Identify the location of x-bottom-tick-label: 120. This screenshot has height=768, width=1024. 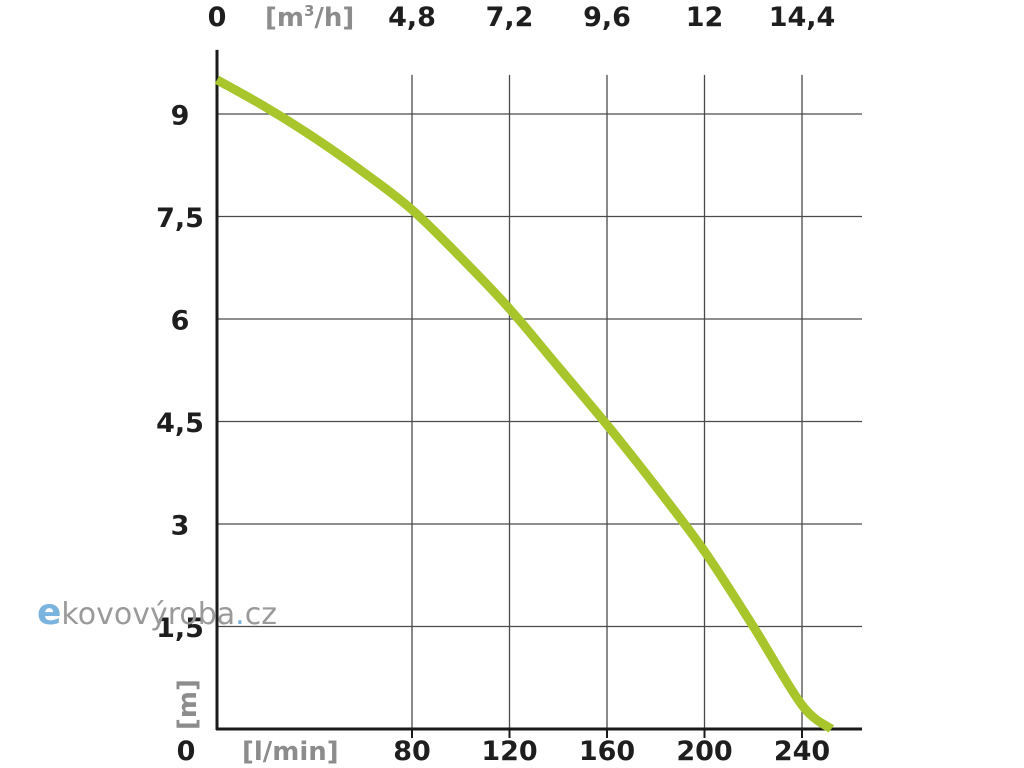
(509, 751).